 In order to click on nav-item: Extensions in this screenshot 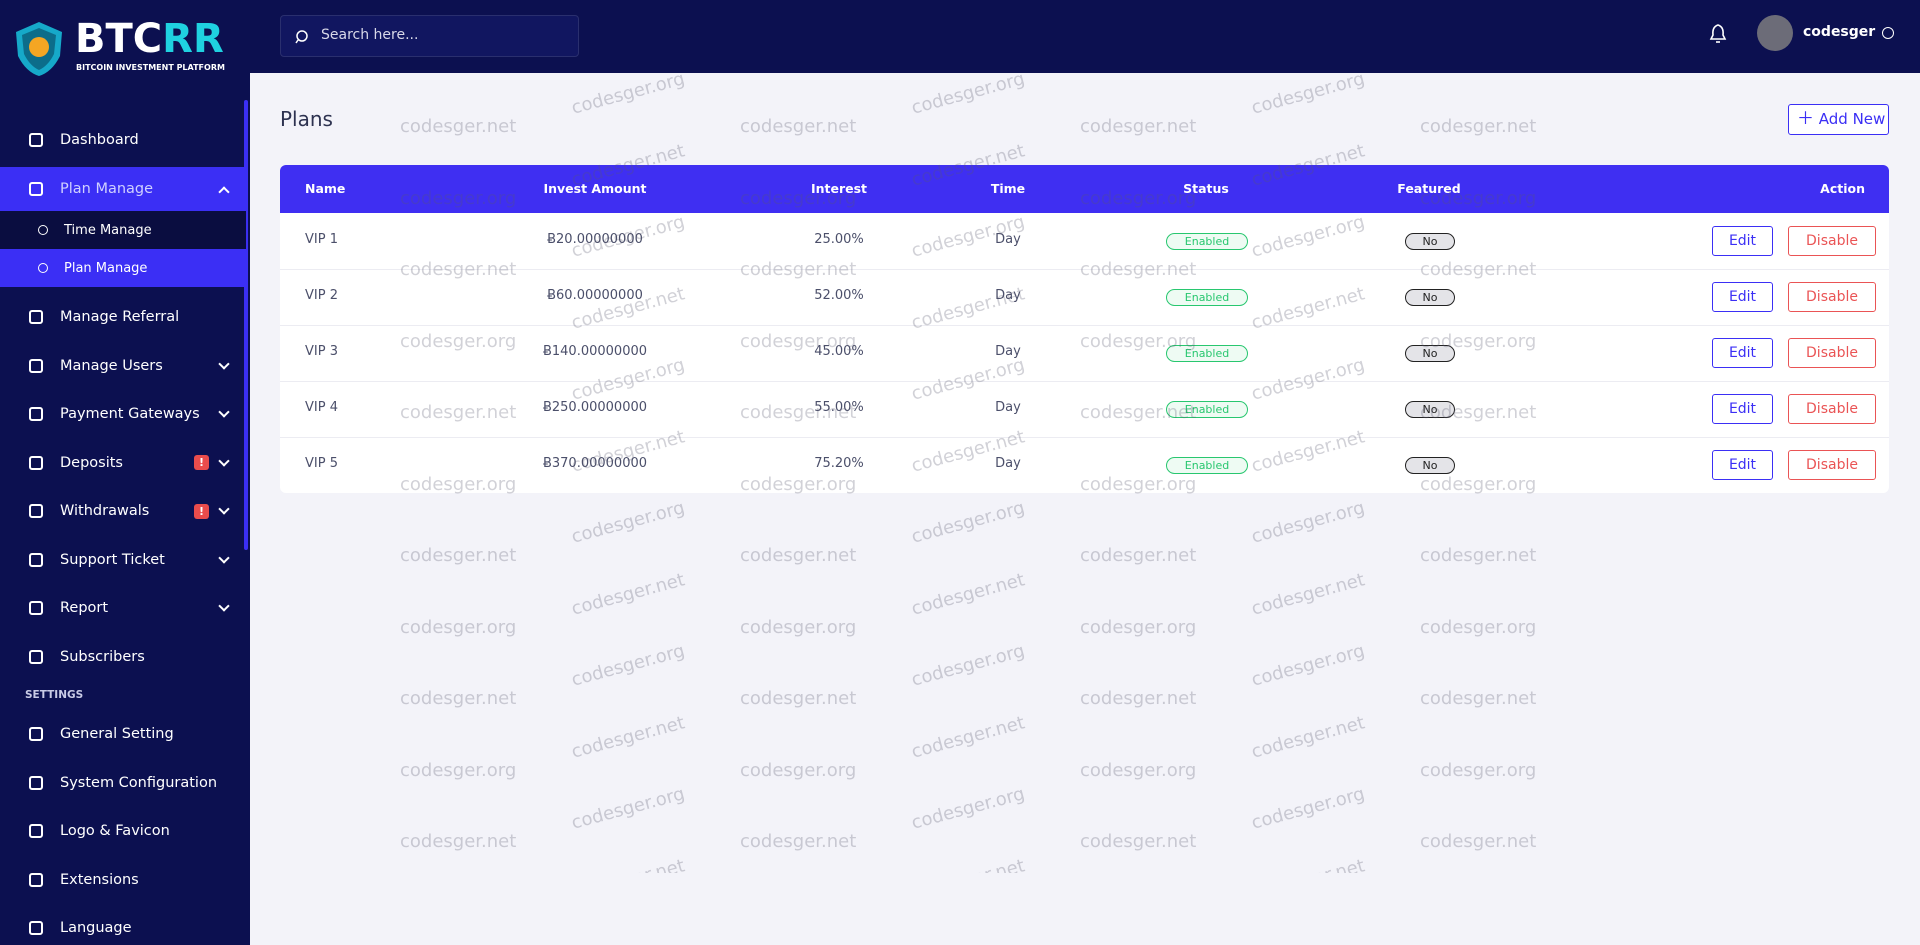, I will do `click(123, 880)`.